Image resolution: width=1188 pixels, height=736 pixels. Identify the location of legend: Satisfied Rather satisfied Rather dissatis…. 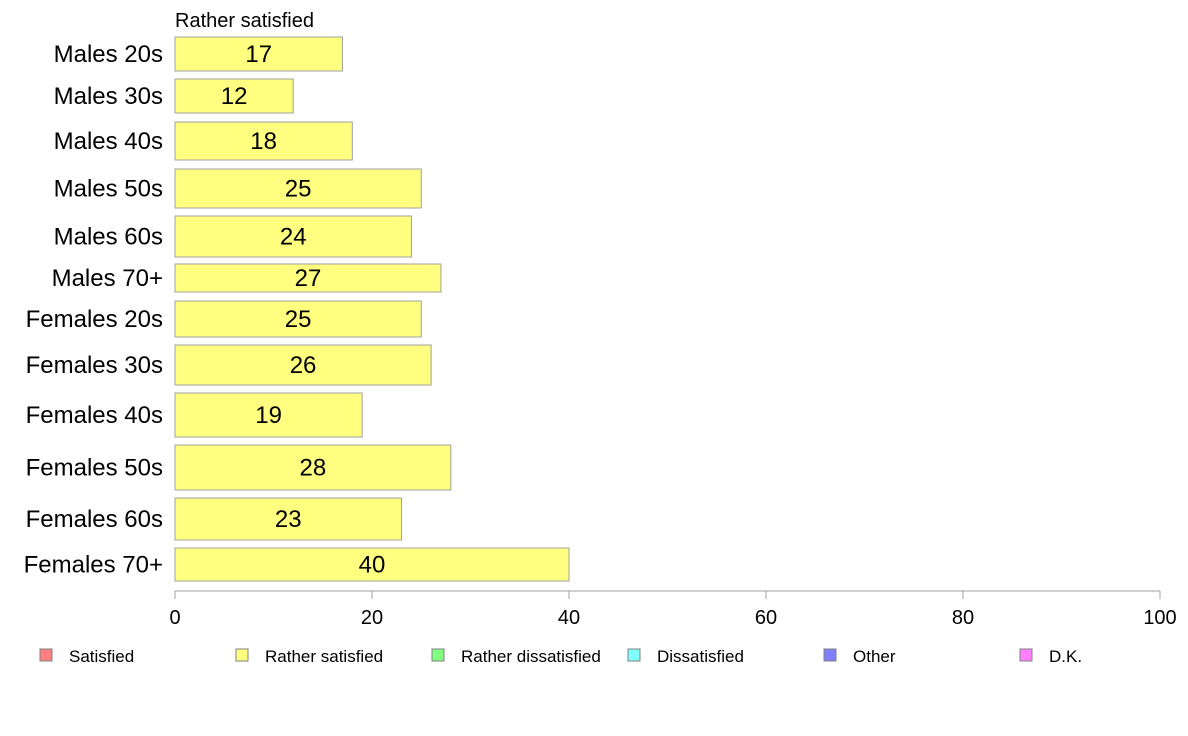
(560, 656).